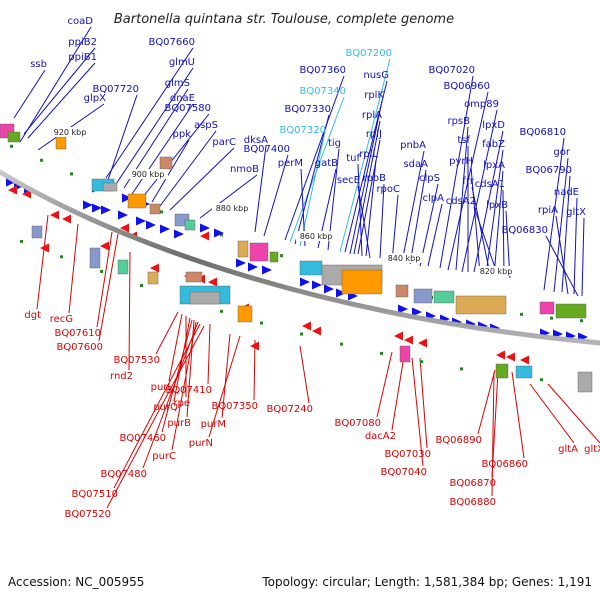  What do you see at coordinates (182, 359) in the screenshot?
I see `leader-purq` at bounding box center [182, 359].